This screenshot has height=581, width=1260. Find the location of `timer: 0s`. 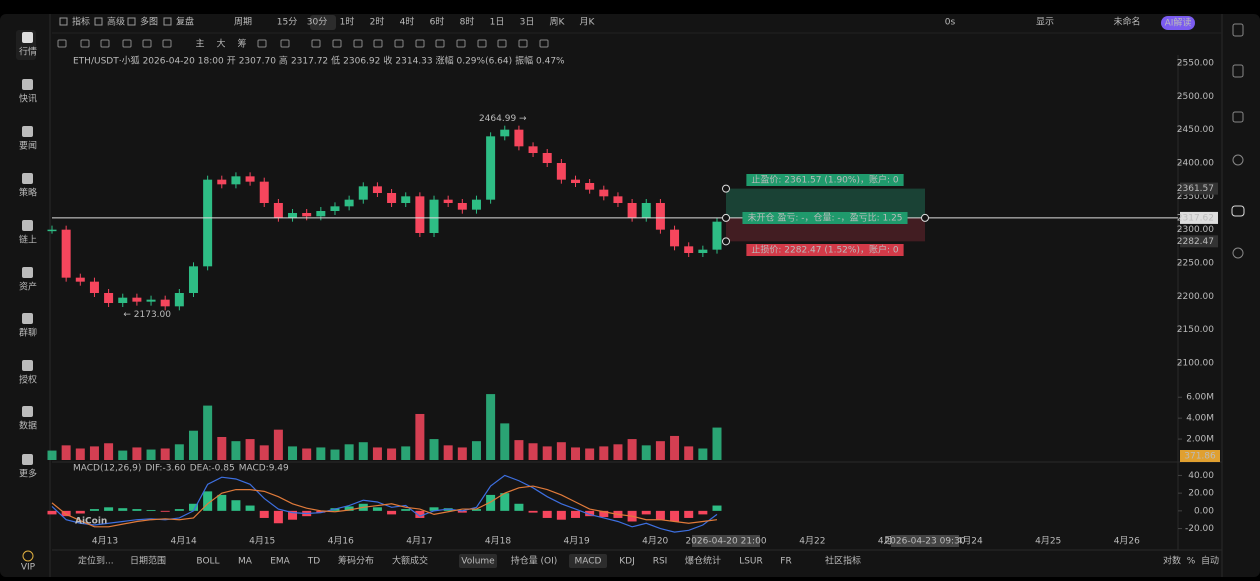

timer: 0s is located at coordinates (950, 23).